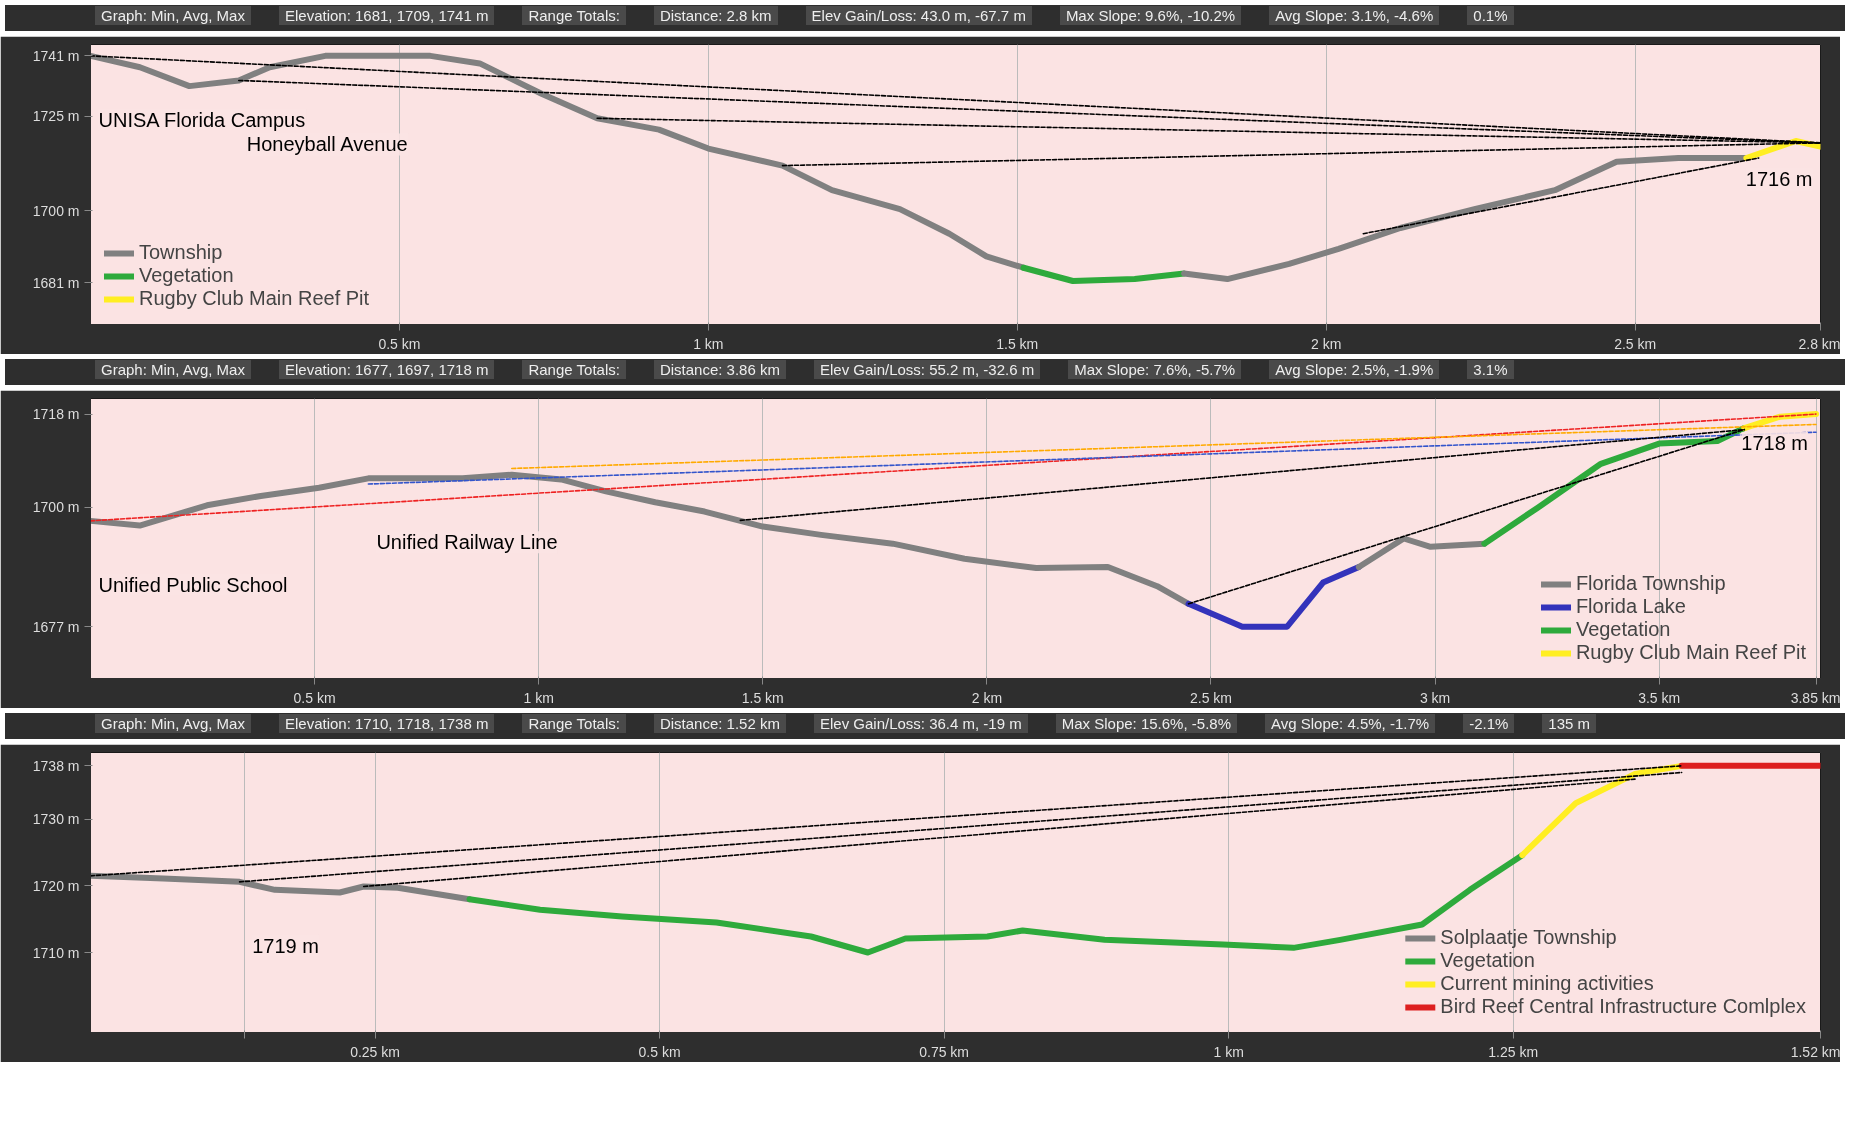 The height and width of the screenshot is (1141, 1868). What do you see at coordinates (1775, 443) in the screenshot?
I see `annotation: 1718 m` at bounding box center [1775, 443].